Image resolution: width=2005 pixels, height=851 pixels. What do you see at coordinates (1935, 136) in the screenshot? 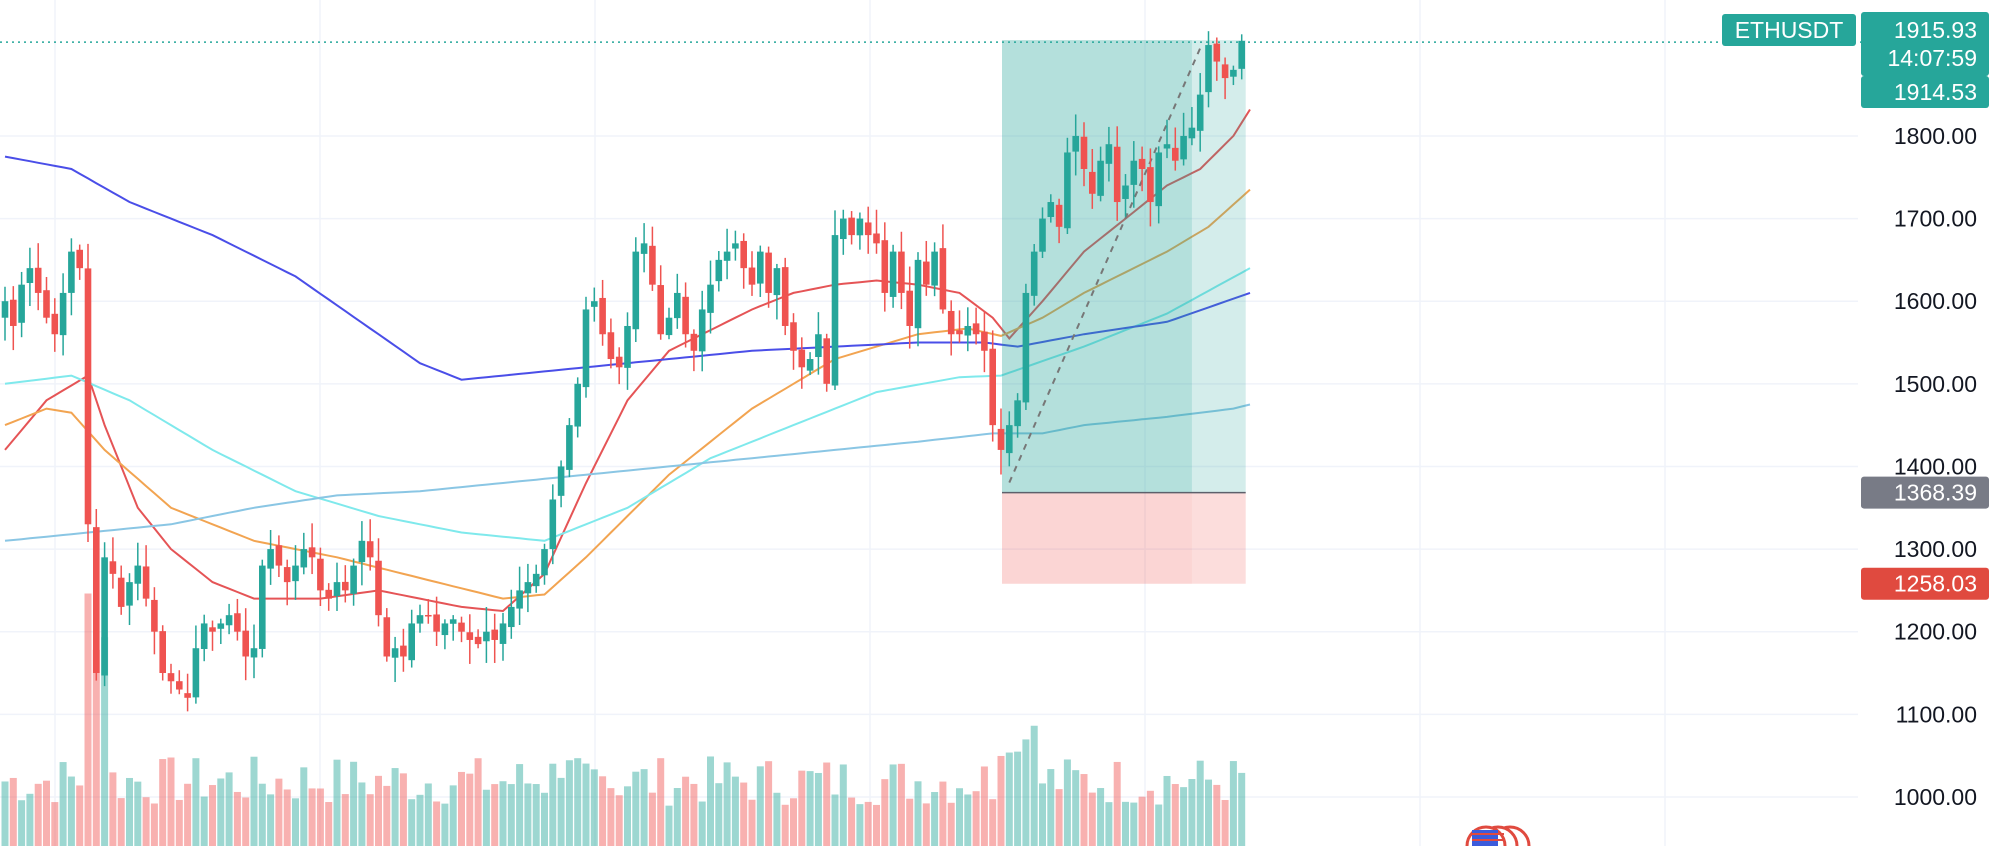
I see `y-tick-label: 1800.00` at bounding box center [1935, 136].